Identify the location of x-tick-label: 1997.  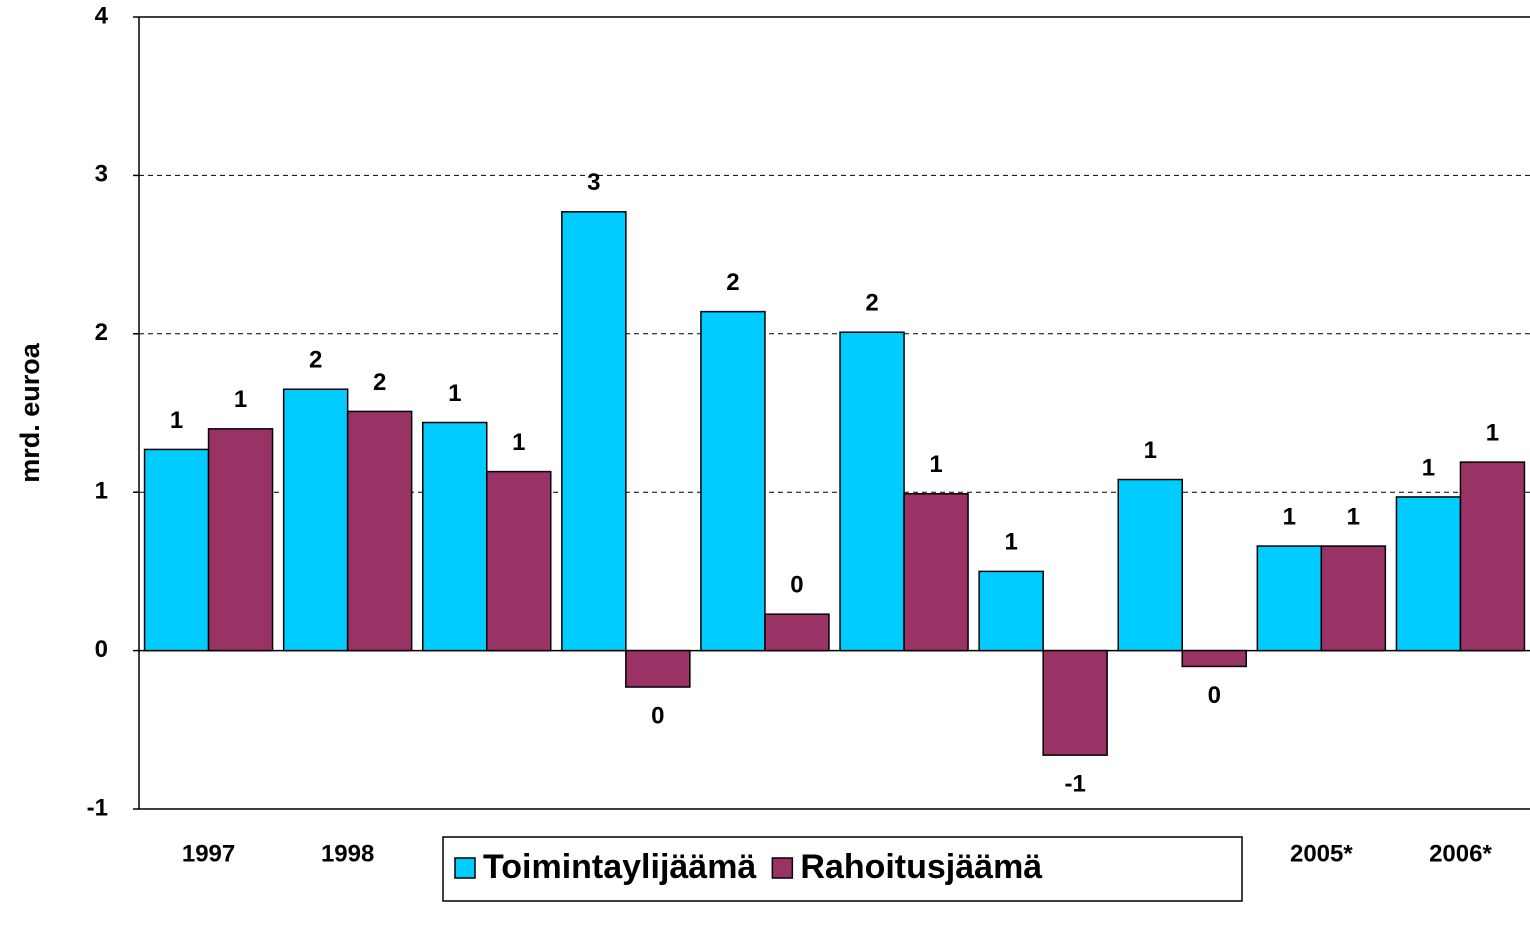
(208, 853).